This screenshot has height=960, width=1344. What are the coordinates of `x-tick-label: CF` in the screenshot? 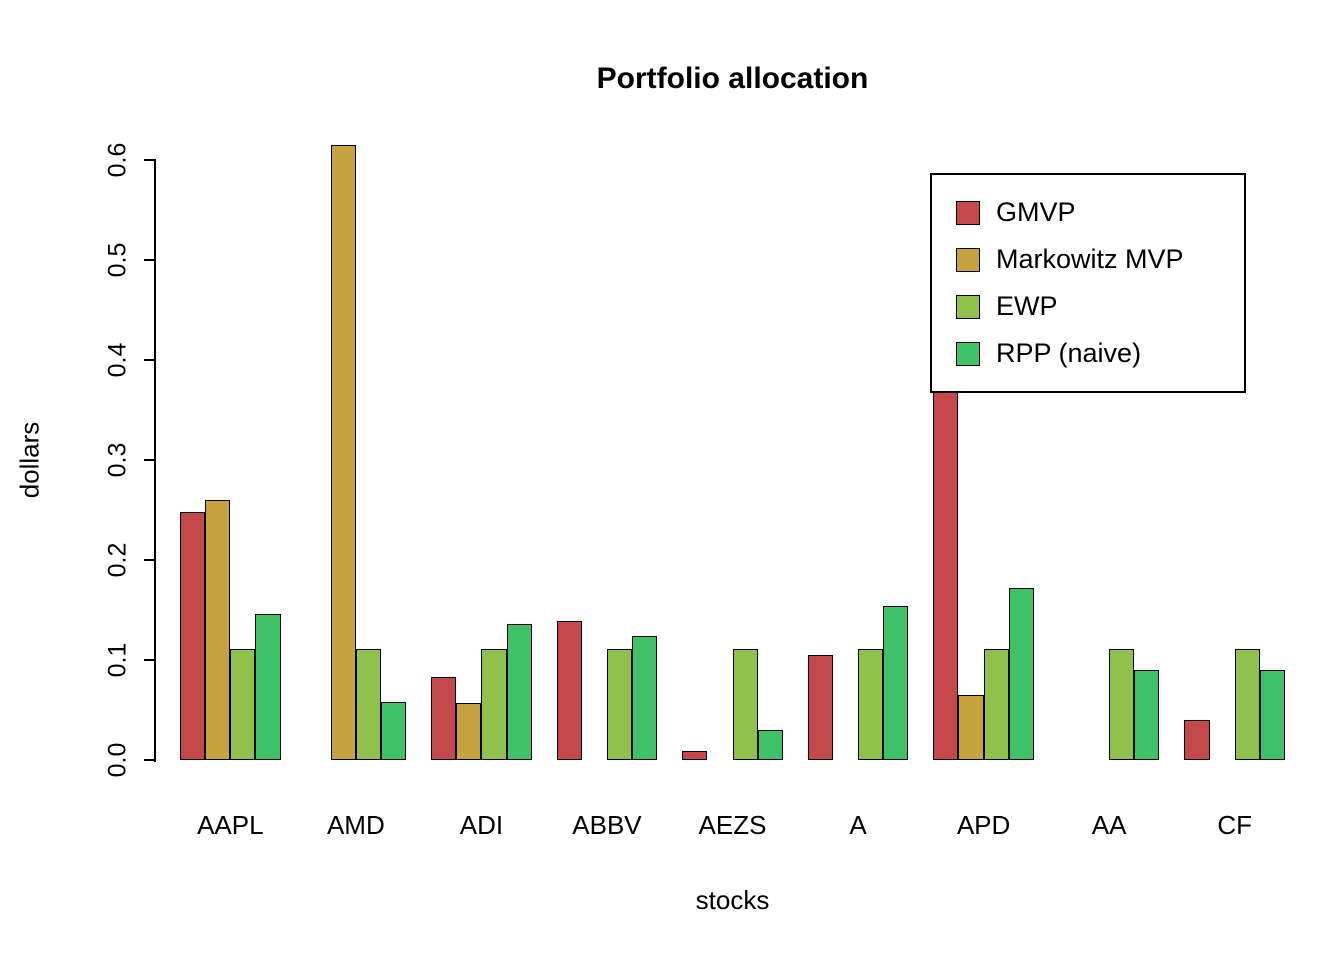 It's located at (1235, 825).